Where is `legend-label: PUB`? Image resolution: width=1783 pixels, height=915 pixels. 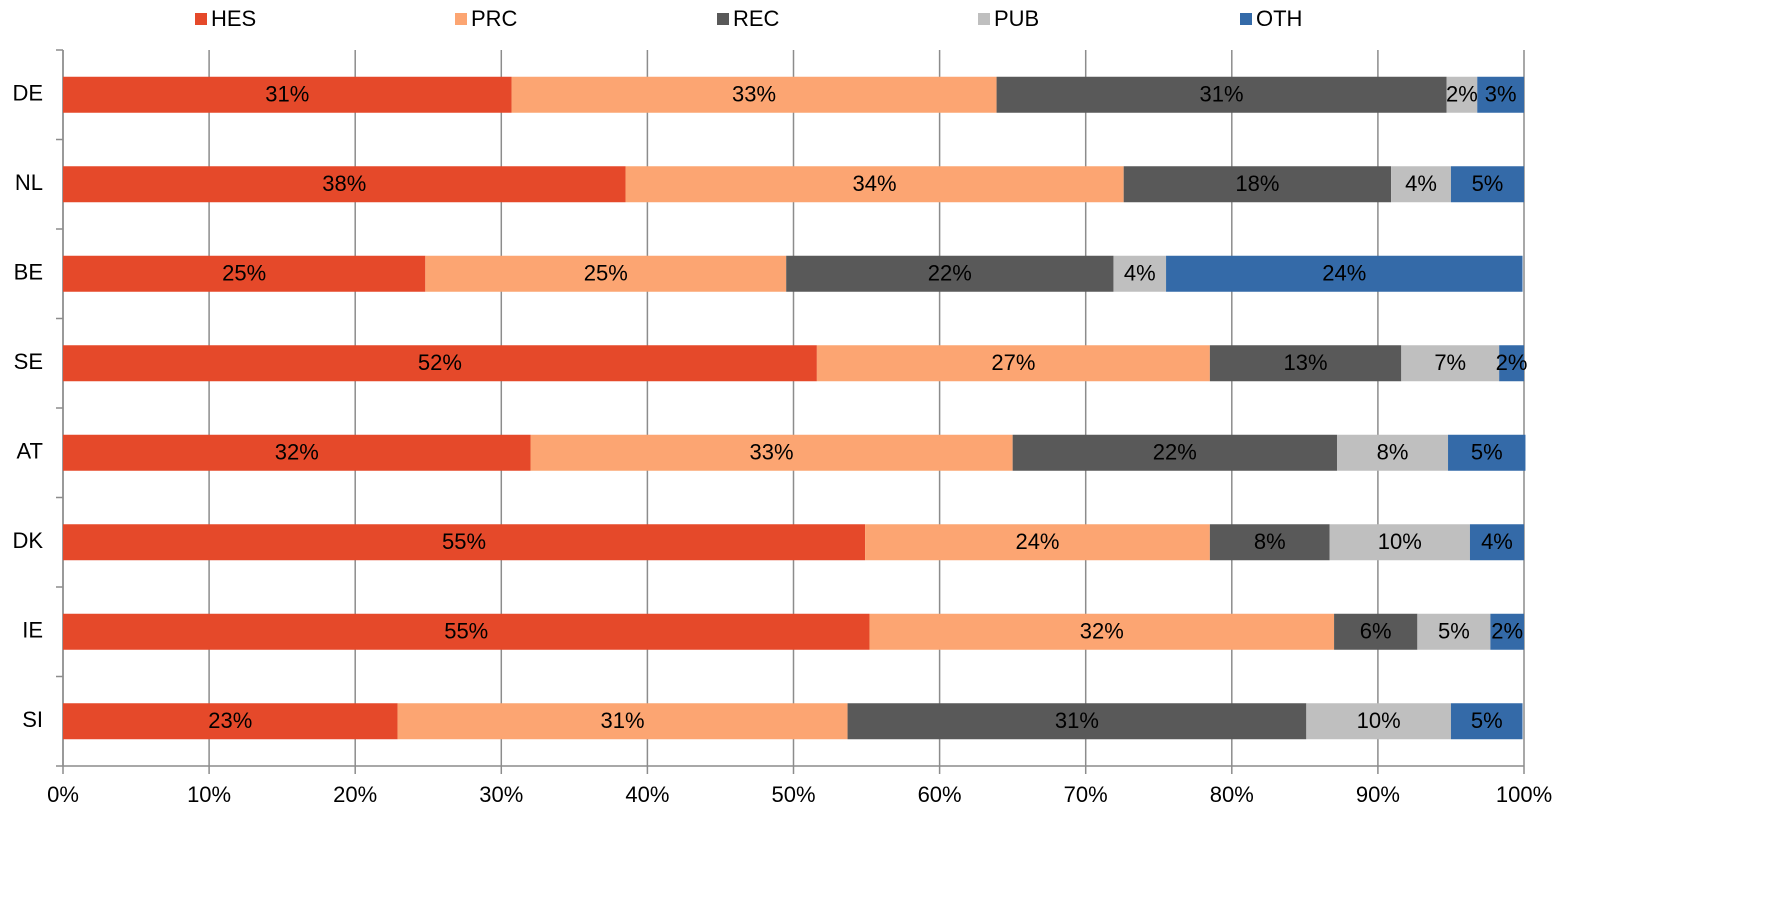 legend-label: PUB is located at coordinates (1016, 18).